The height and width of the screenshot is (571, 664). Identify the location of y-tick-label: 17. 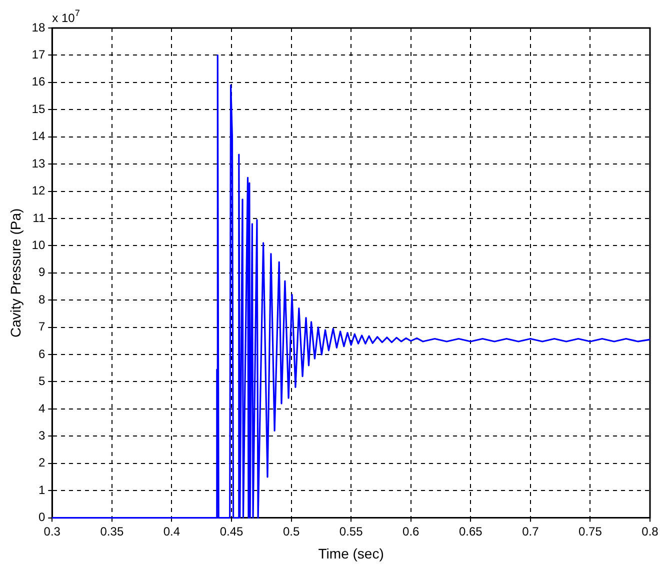
(39, 55).